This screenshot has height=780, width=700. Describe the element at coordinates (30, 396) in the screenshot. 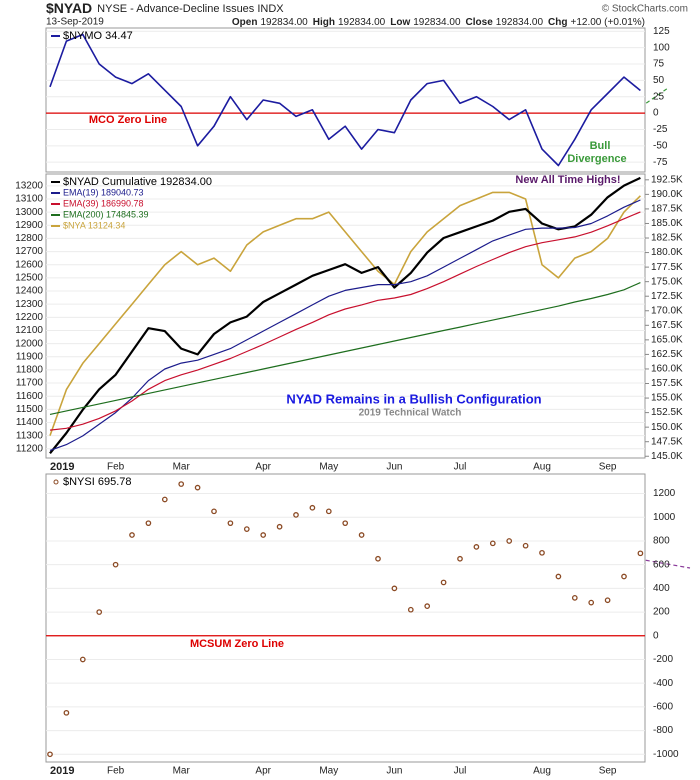

I see `y-tick-label: 11600` at that location.